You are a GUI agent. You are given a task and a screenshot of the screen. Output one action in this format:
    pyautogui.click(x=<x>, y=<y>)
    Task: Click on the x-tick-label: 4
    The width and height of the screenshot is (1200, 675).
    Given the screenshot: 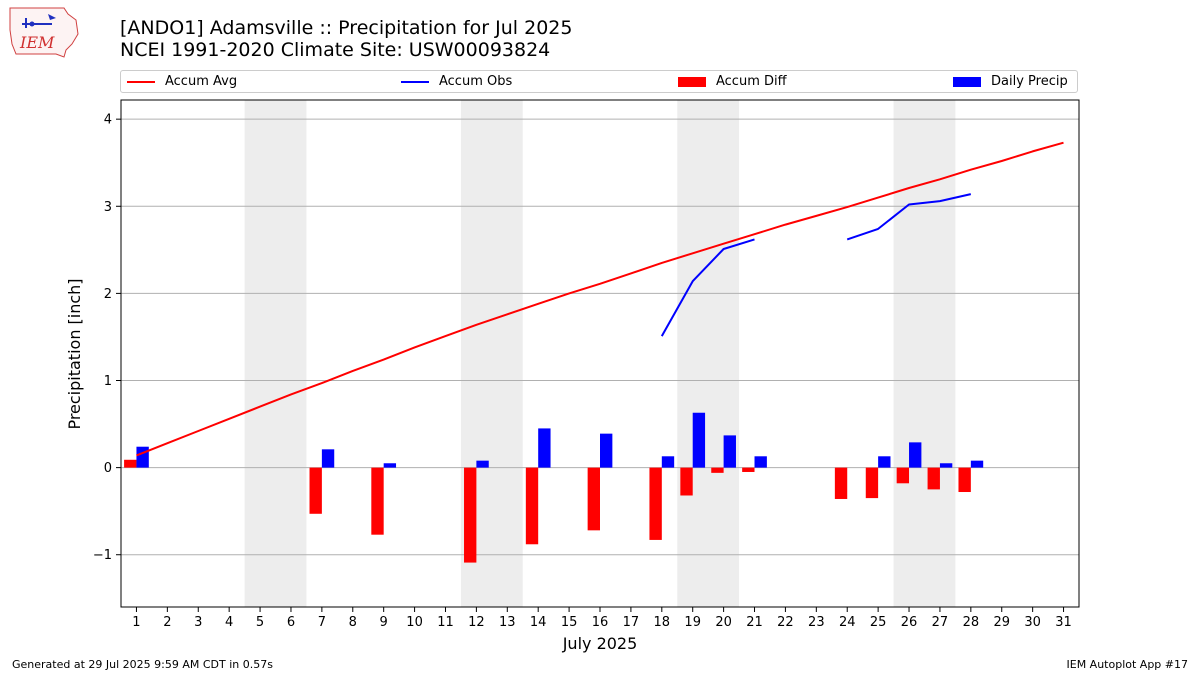 What is the action you would take?
    pyautogui.click(x=229, y=622)
    